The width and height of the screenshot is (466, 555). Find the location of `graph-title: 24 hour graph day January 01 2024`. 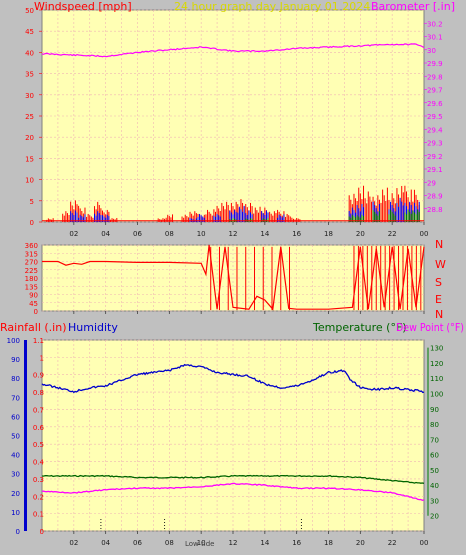

graph-title: 24 hour graph day January 01 2024 is located at coordinates (272, 6).